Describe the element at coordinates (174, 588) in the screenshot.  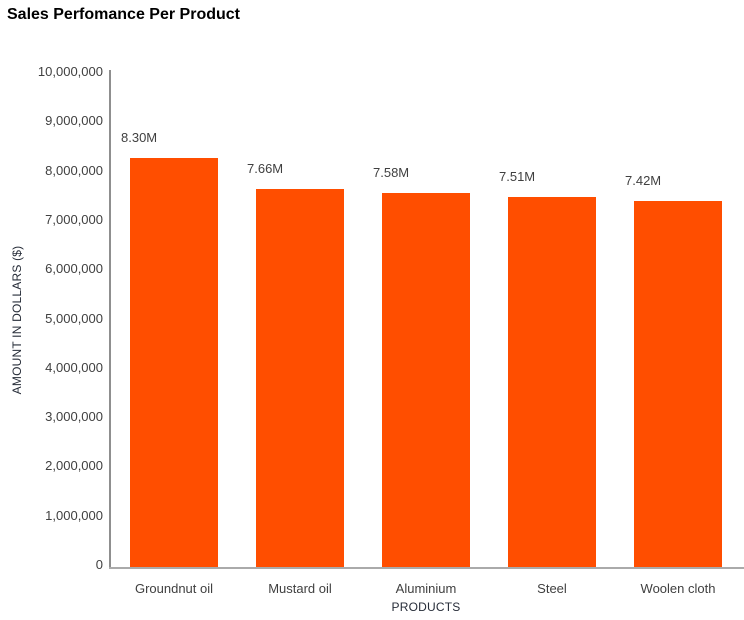
I see `x-axis-label-groundnut-oil: Groundnut oil` at that location.